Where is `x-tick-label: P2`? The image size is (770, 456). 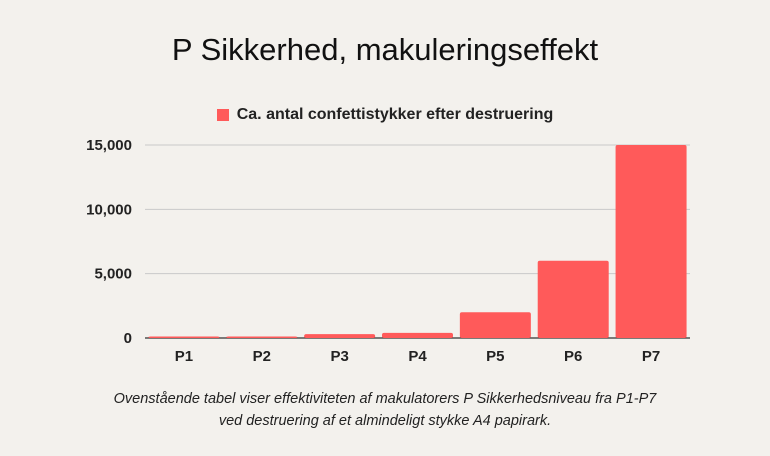
x-tick-label: P2 is located at coordinates (262, 356).